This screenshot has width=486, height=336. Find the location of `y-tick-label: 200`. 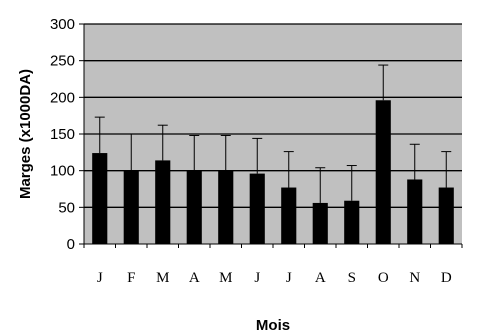

y-tick-label: 200 is located at coordinates (62, 97).